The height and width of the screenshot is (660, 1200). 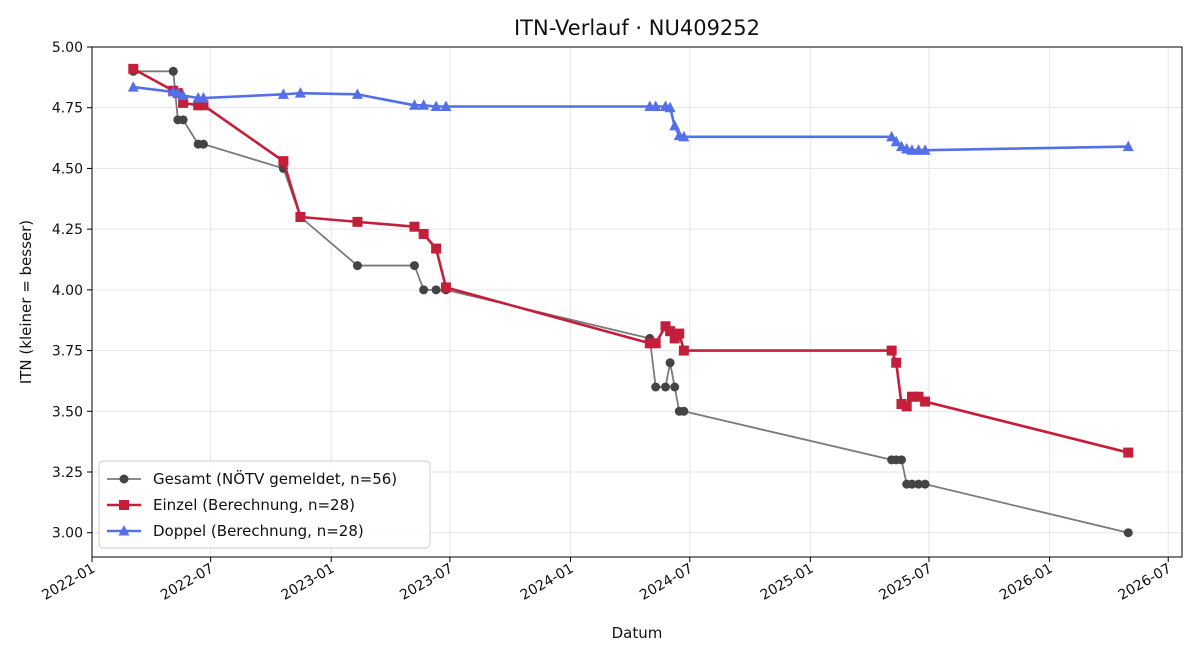 What do you see at coordinates (637, 28) in the screenshot?
I see `chart-title: ITN-Verlauf · NU409252` at bounding box center [637, 28].